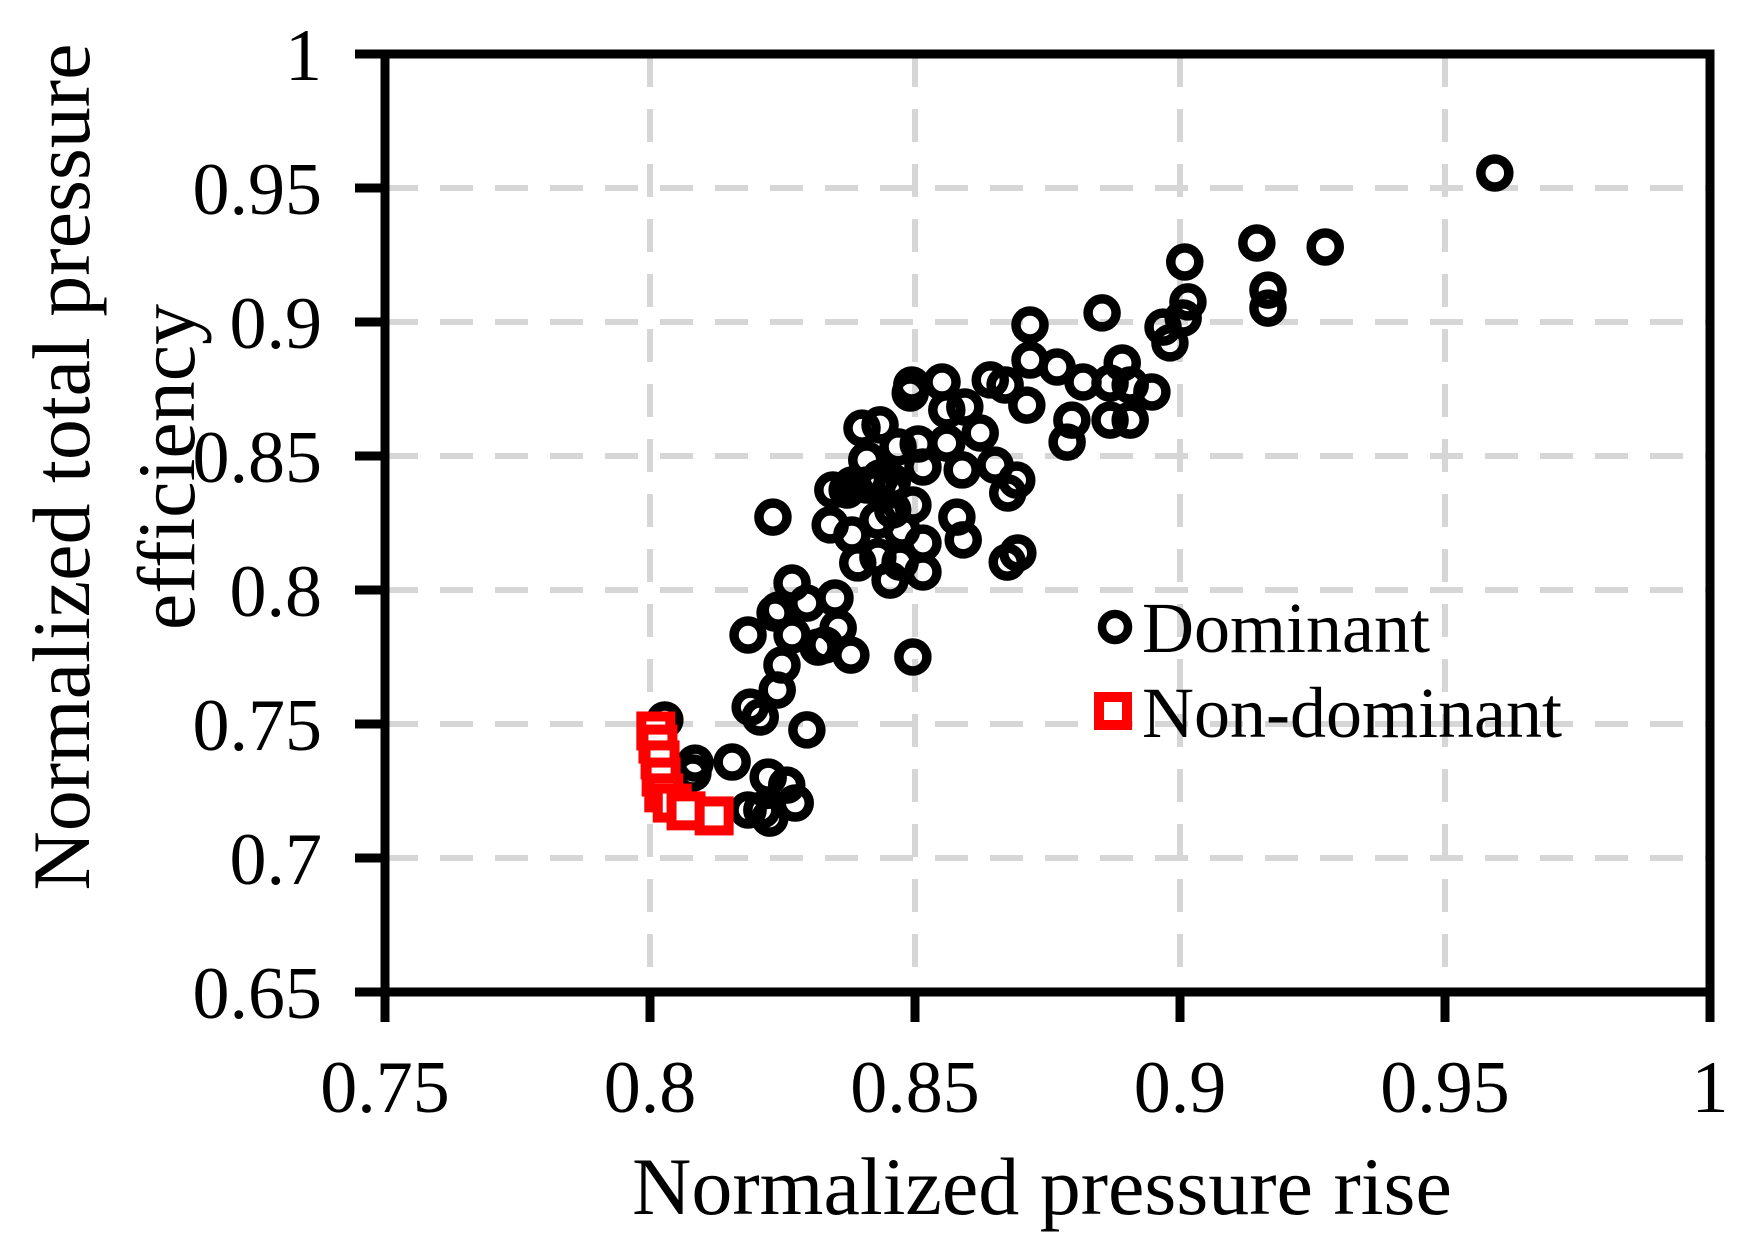 The width and height of the screenshot is (1764, 1259). What do you see at coordinates (276, 324) in the screenshot?
I see `y-tick-label: 0.9` at bounding box center [276, 324].